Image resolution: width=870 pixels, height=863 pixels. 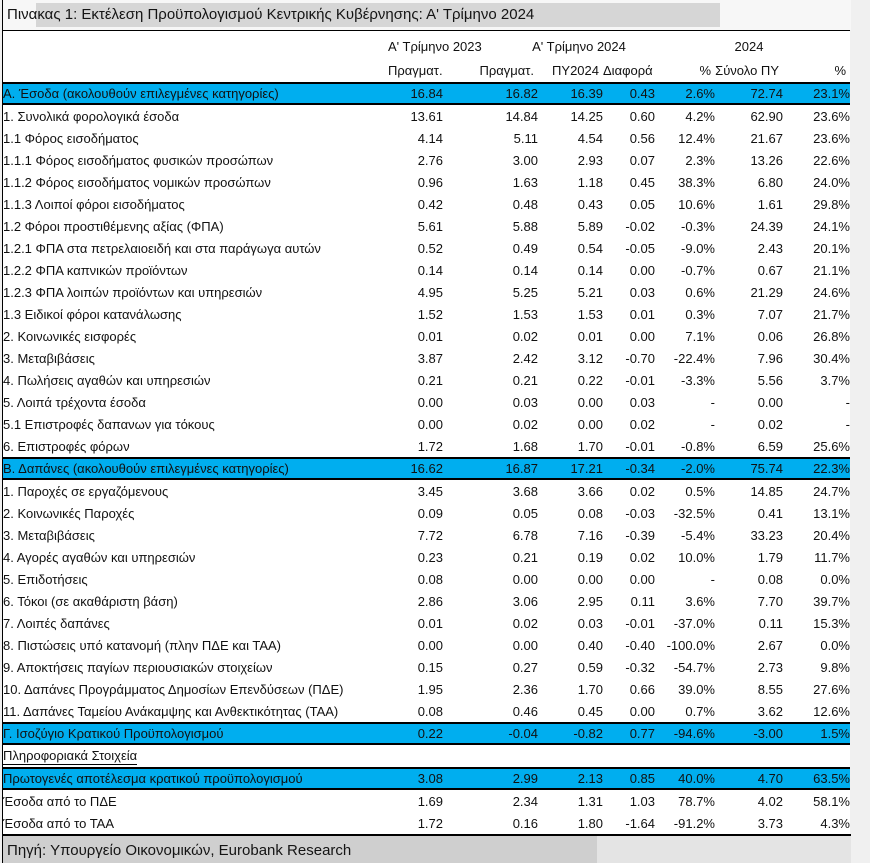 I want to click on cell-value: 0.02, so click(x=770, y=424).